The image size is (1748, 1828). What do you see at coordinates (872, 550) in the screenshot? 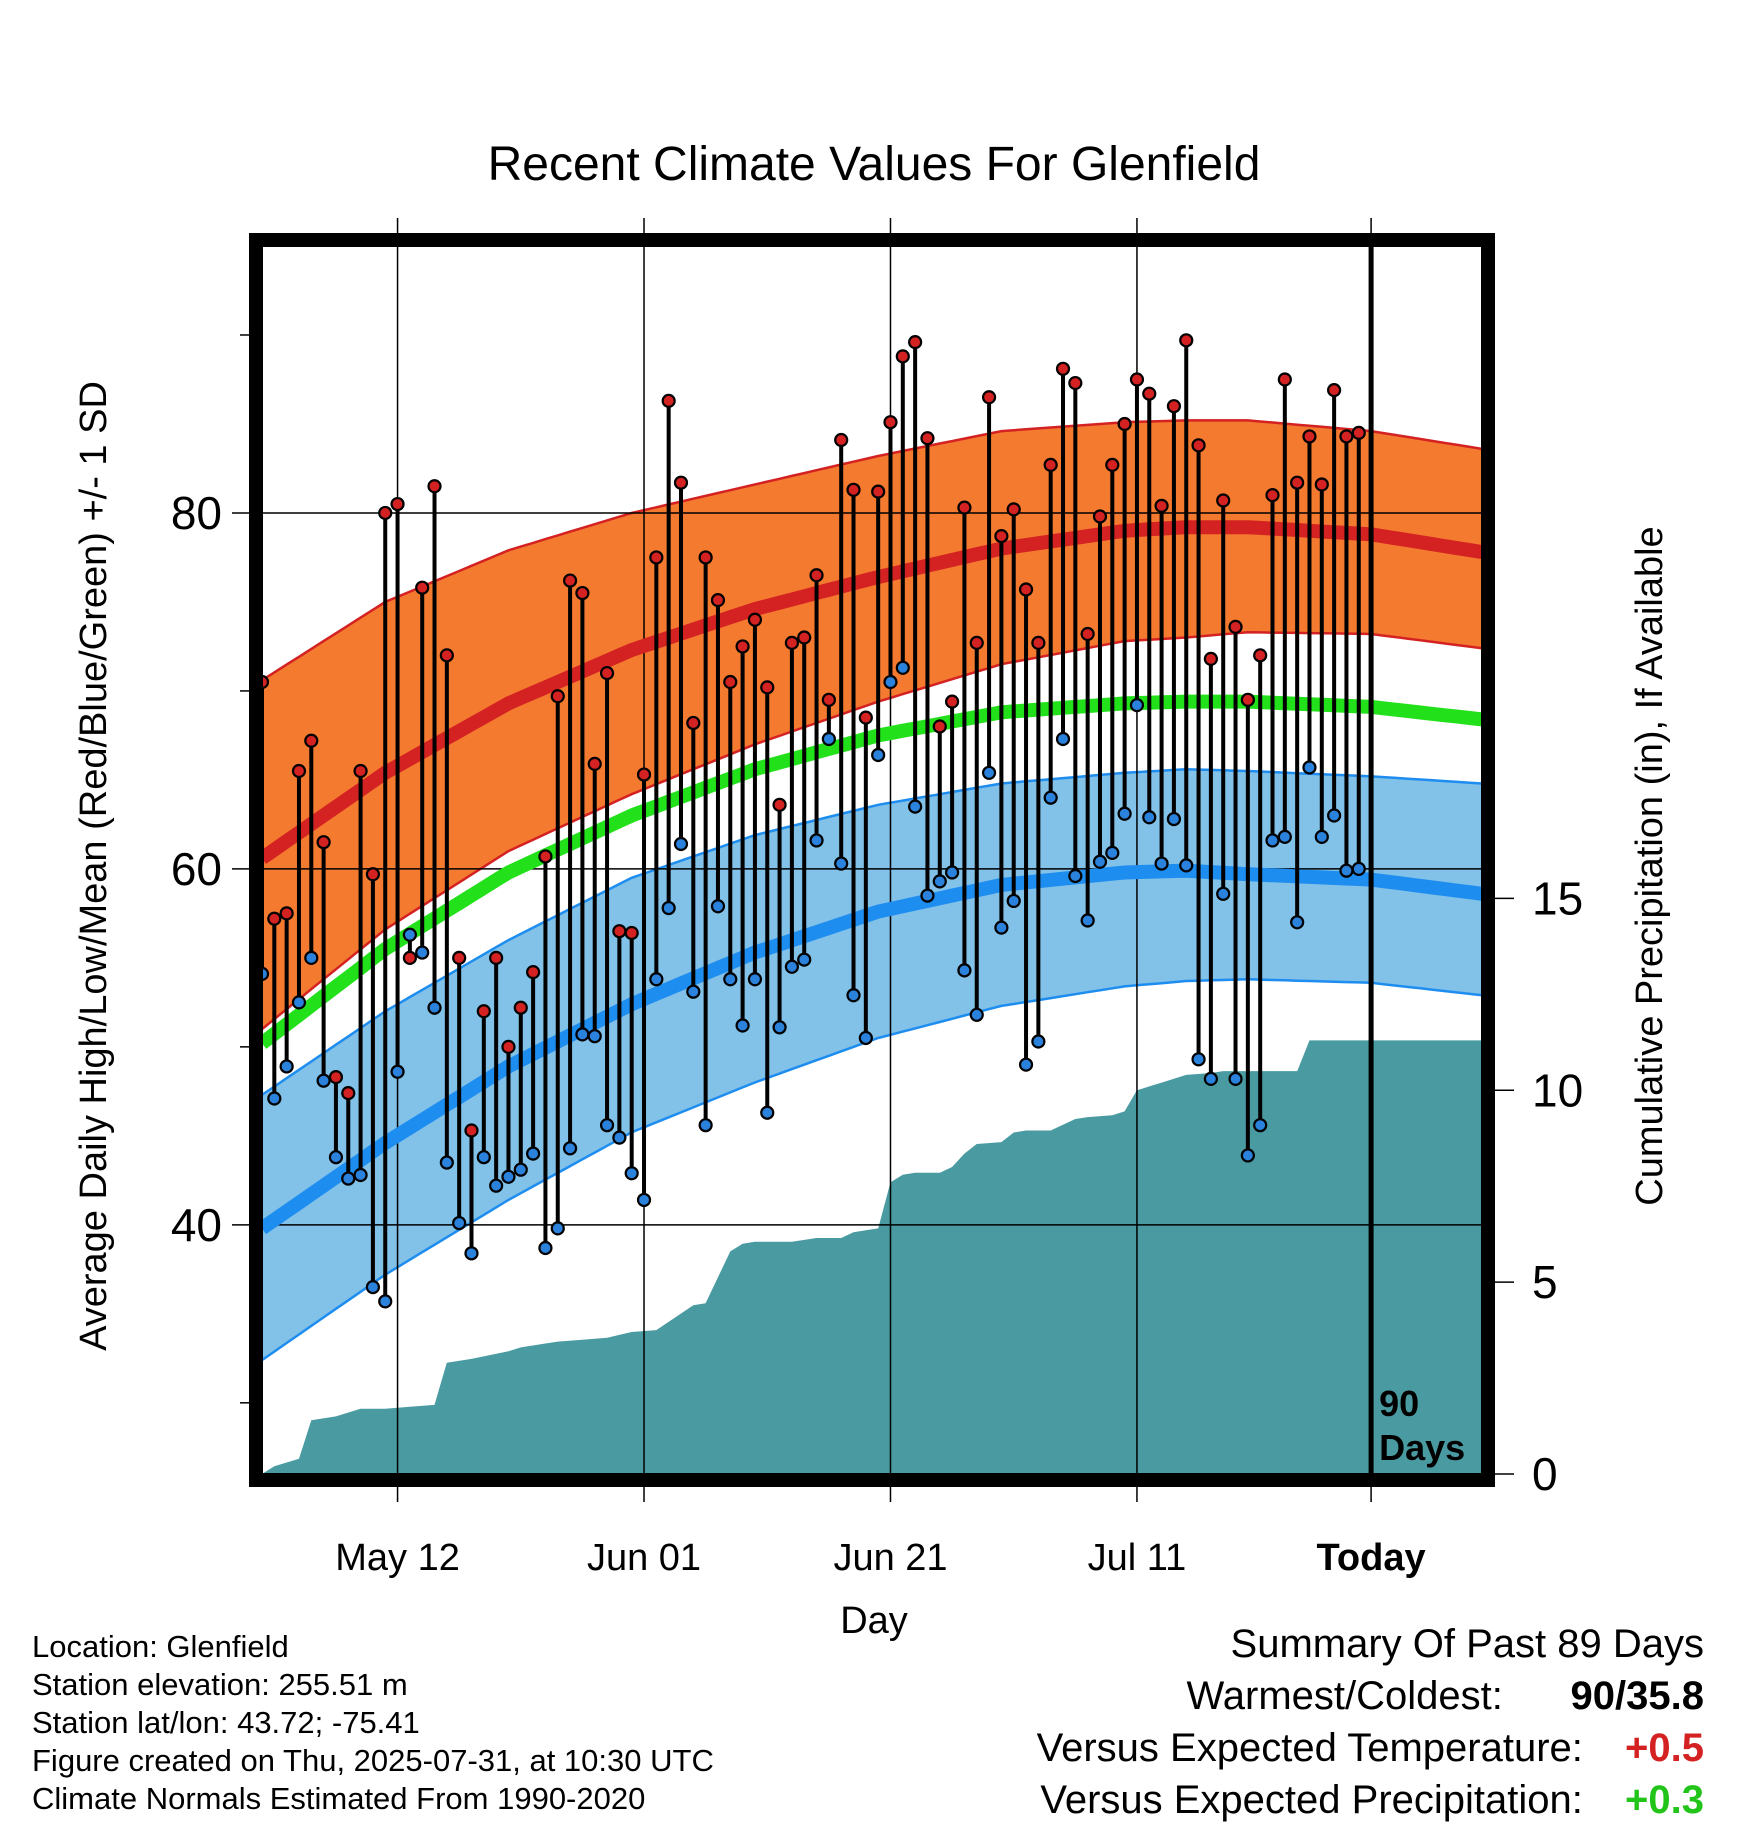
I see `high-upper-edge` at bounding box center [872, 550].